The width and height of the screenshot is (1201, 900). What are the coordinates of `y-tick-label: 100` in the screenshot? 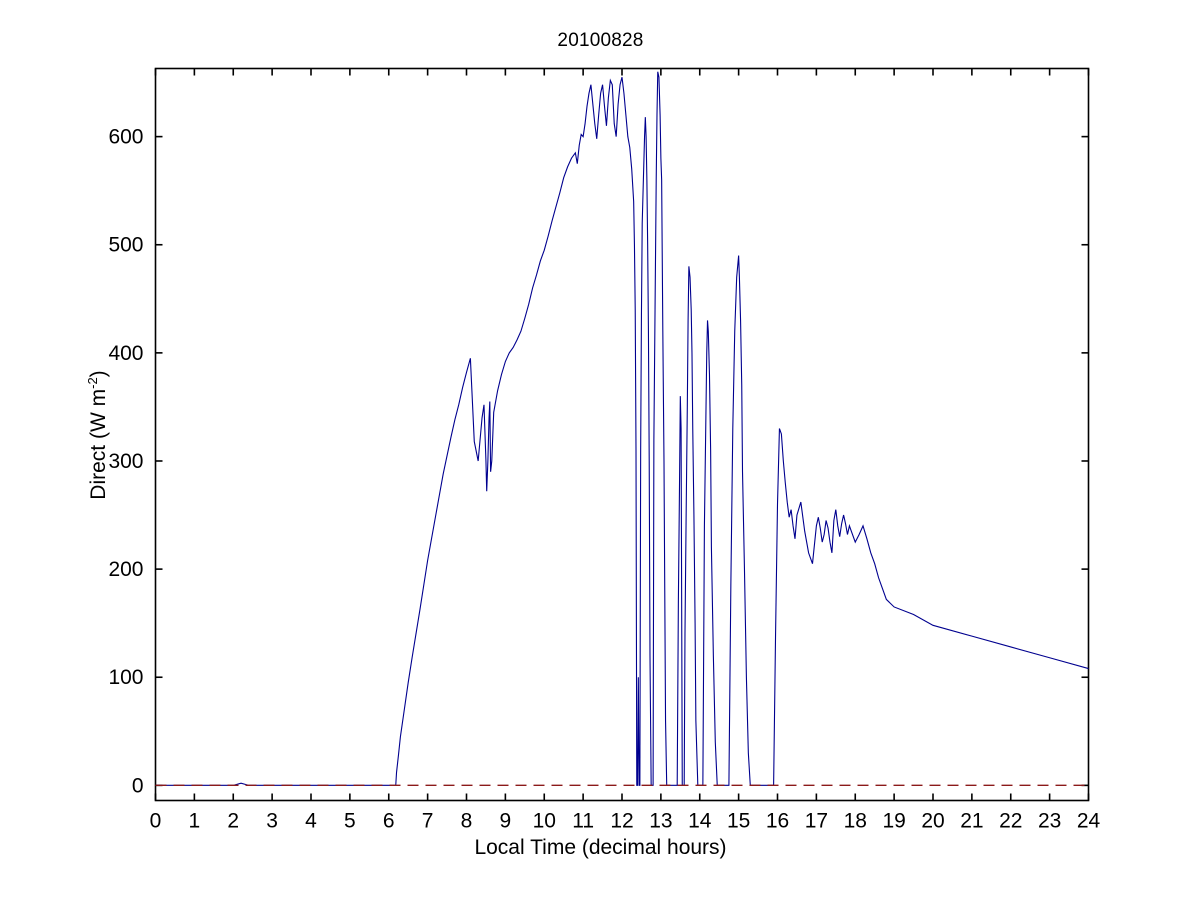 It's located at (125, 677).